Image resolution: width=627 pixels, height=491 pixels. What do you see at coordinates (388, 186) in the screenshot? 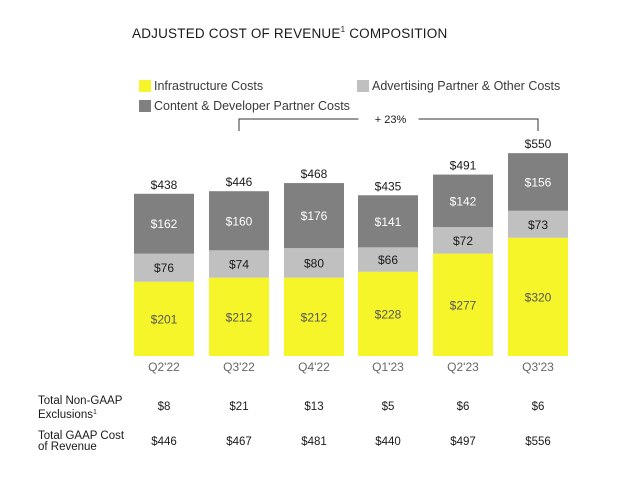
I see `bar-total-label: $435` at bounding box center [388, 186].